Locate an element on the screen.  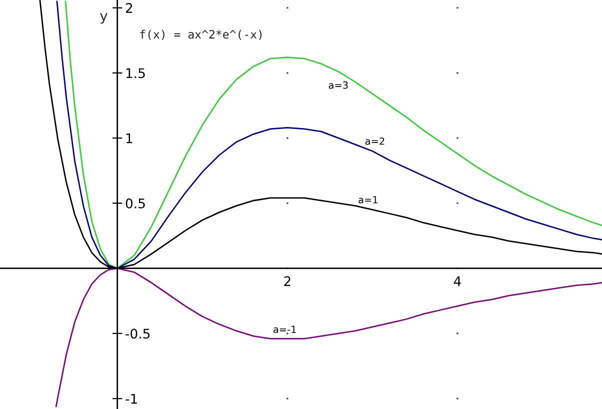
series-label: a=2 is located at coordinates (374, 141).